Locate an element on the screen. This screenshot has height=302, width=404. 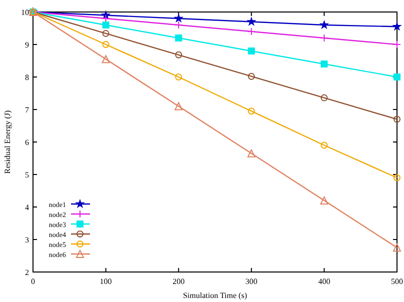
y-tick-label: 4 is located at coordinates (27, 207).